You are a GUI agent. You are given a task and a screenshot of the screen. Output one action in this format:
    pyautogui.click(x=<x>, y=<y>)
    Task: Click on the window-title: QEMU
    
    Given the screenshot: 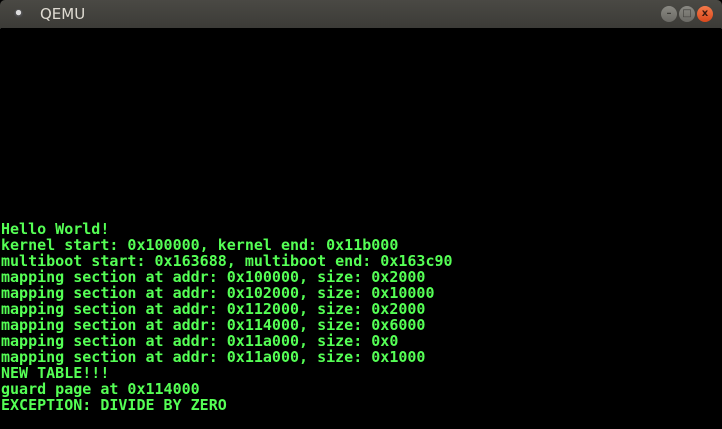 What is the action you would take?
    pyautogui.click(x=63, y=14)
    